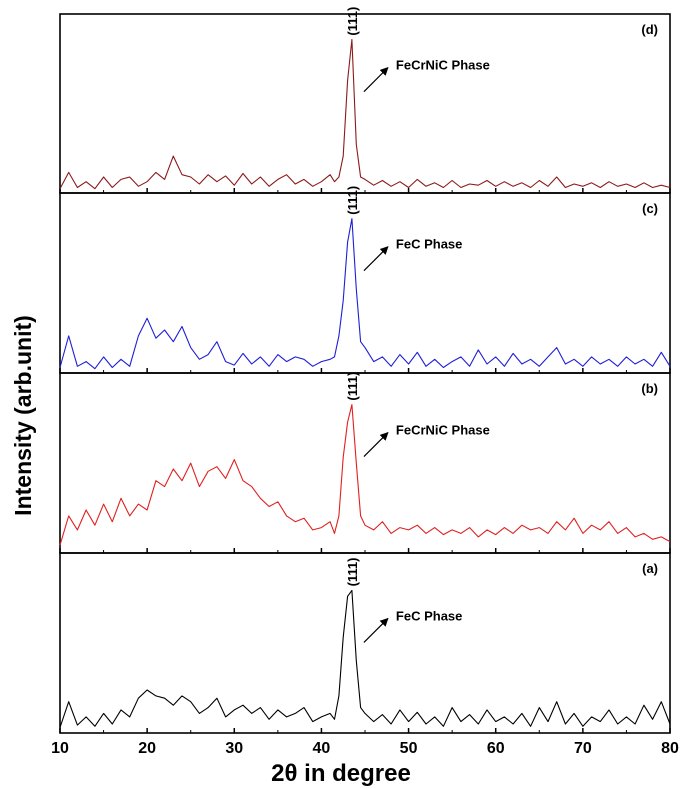  What do you see at coordinates (649, 29) in the screenshot?
I see `panel-label: (d)` at bounding box center [649, 29].